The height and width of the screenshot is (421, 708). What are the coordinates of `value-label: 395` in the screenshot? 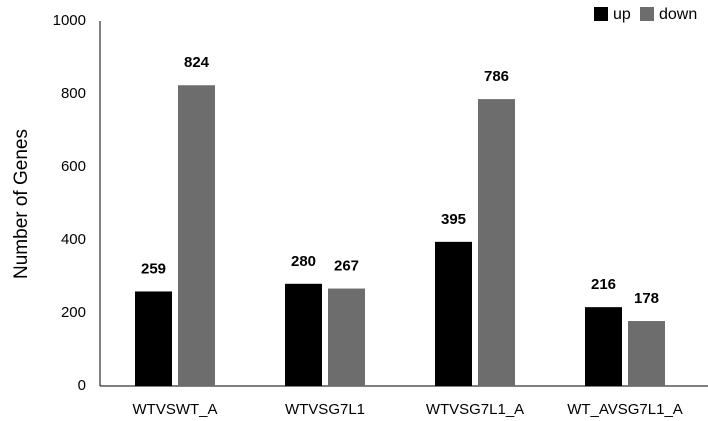 It's located at (453, 219).